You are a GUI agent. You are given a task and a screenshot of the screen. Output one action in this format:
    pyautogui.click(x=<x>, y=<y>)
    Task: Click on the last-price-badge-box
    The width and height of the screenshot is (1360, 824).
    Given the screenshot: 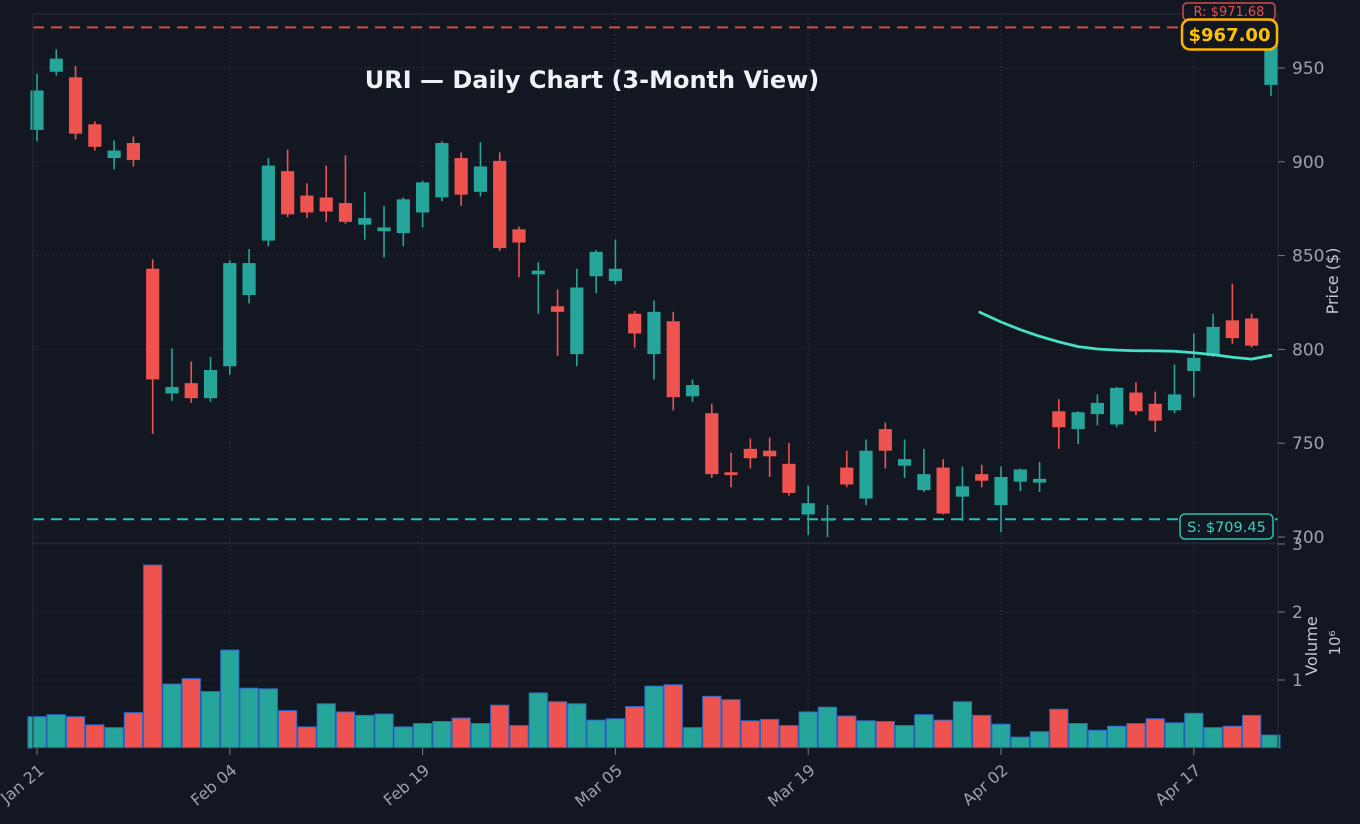 What is the action you would take?
    pyautogui.click(x=1229, y=34)
    